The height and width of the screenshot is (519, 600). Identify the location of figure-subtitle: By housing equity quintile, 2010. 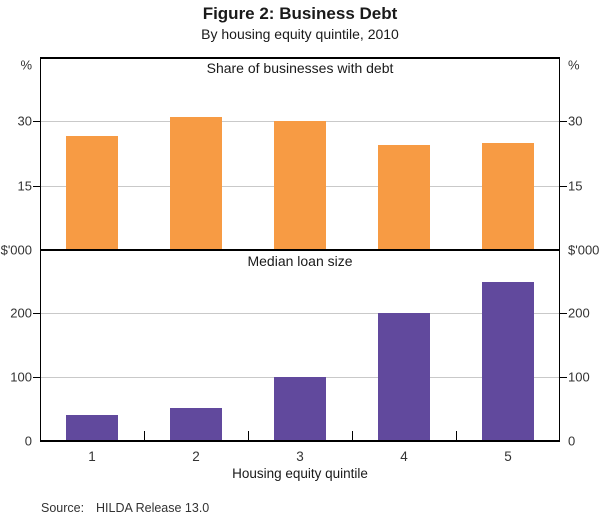
(300, 34).